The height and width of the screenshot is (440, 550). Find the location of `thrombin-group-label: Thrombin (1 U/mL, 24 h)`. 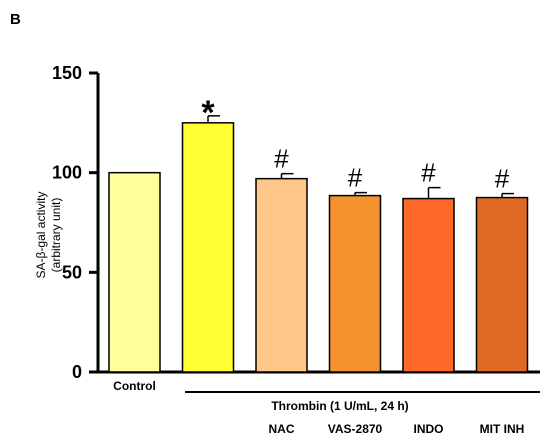

thrombin-group-label: Thrombin (1 U/mL, 24 h) is located at coordinates (339, 406).